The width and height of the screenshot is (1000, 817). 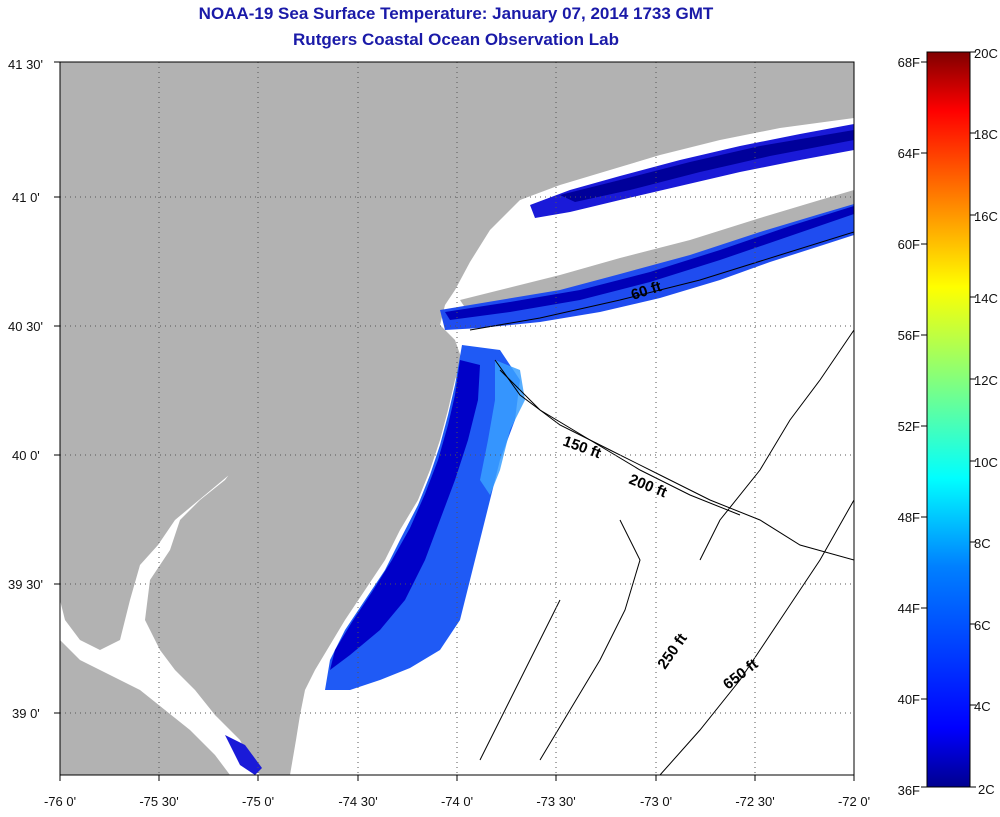 What do you see at coordinates (357, 801) in the screenshot?
I see `lon-label: -74 30'` at bounding box center [357, 801].